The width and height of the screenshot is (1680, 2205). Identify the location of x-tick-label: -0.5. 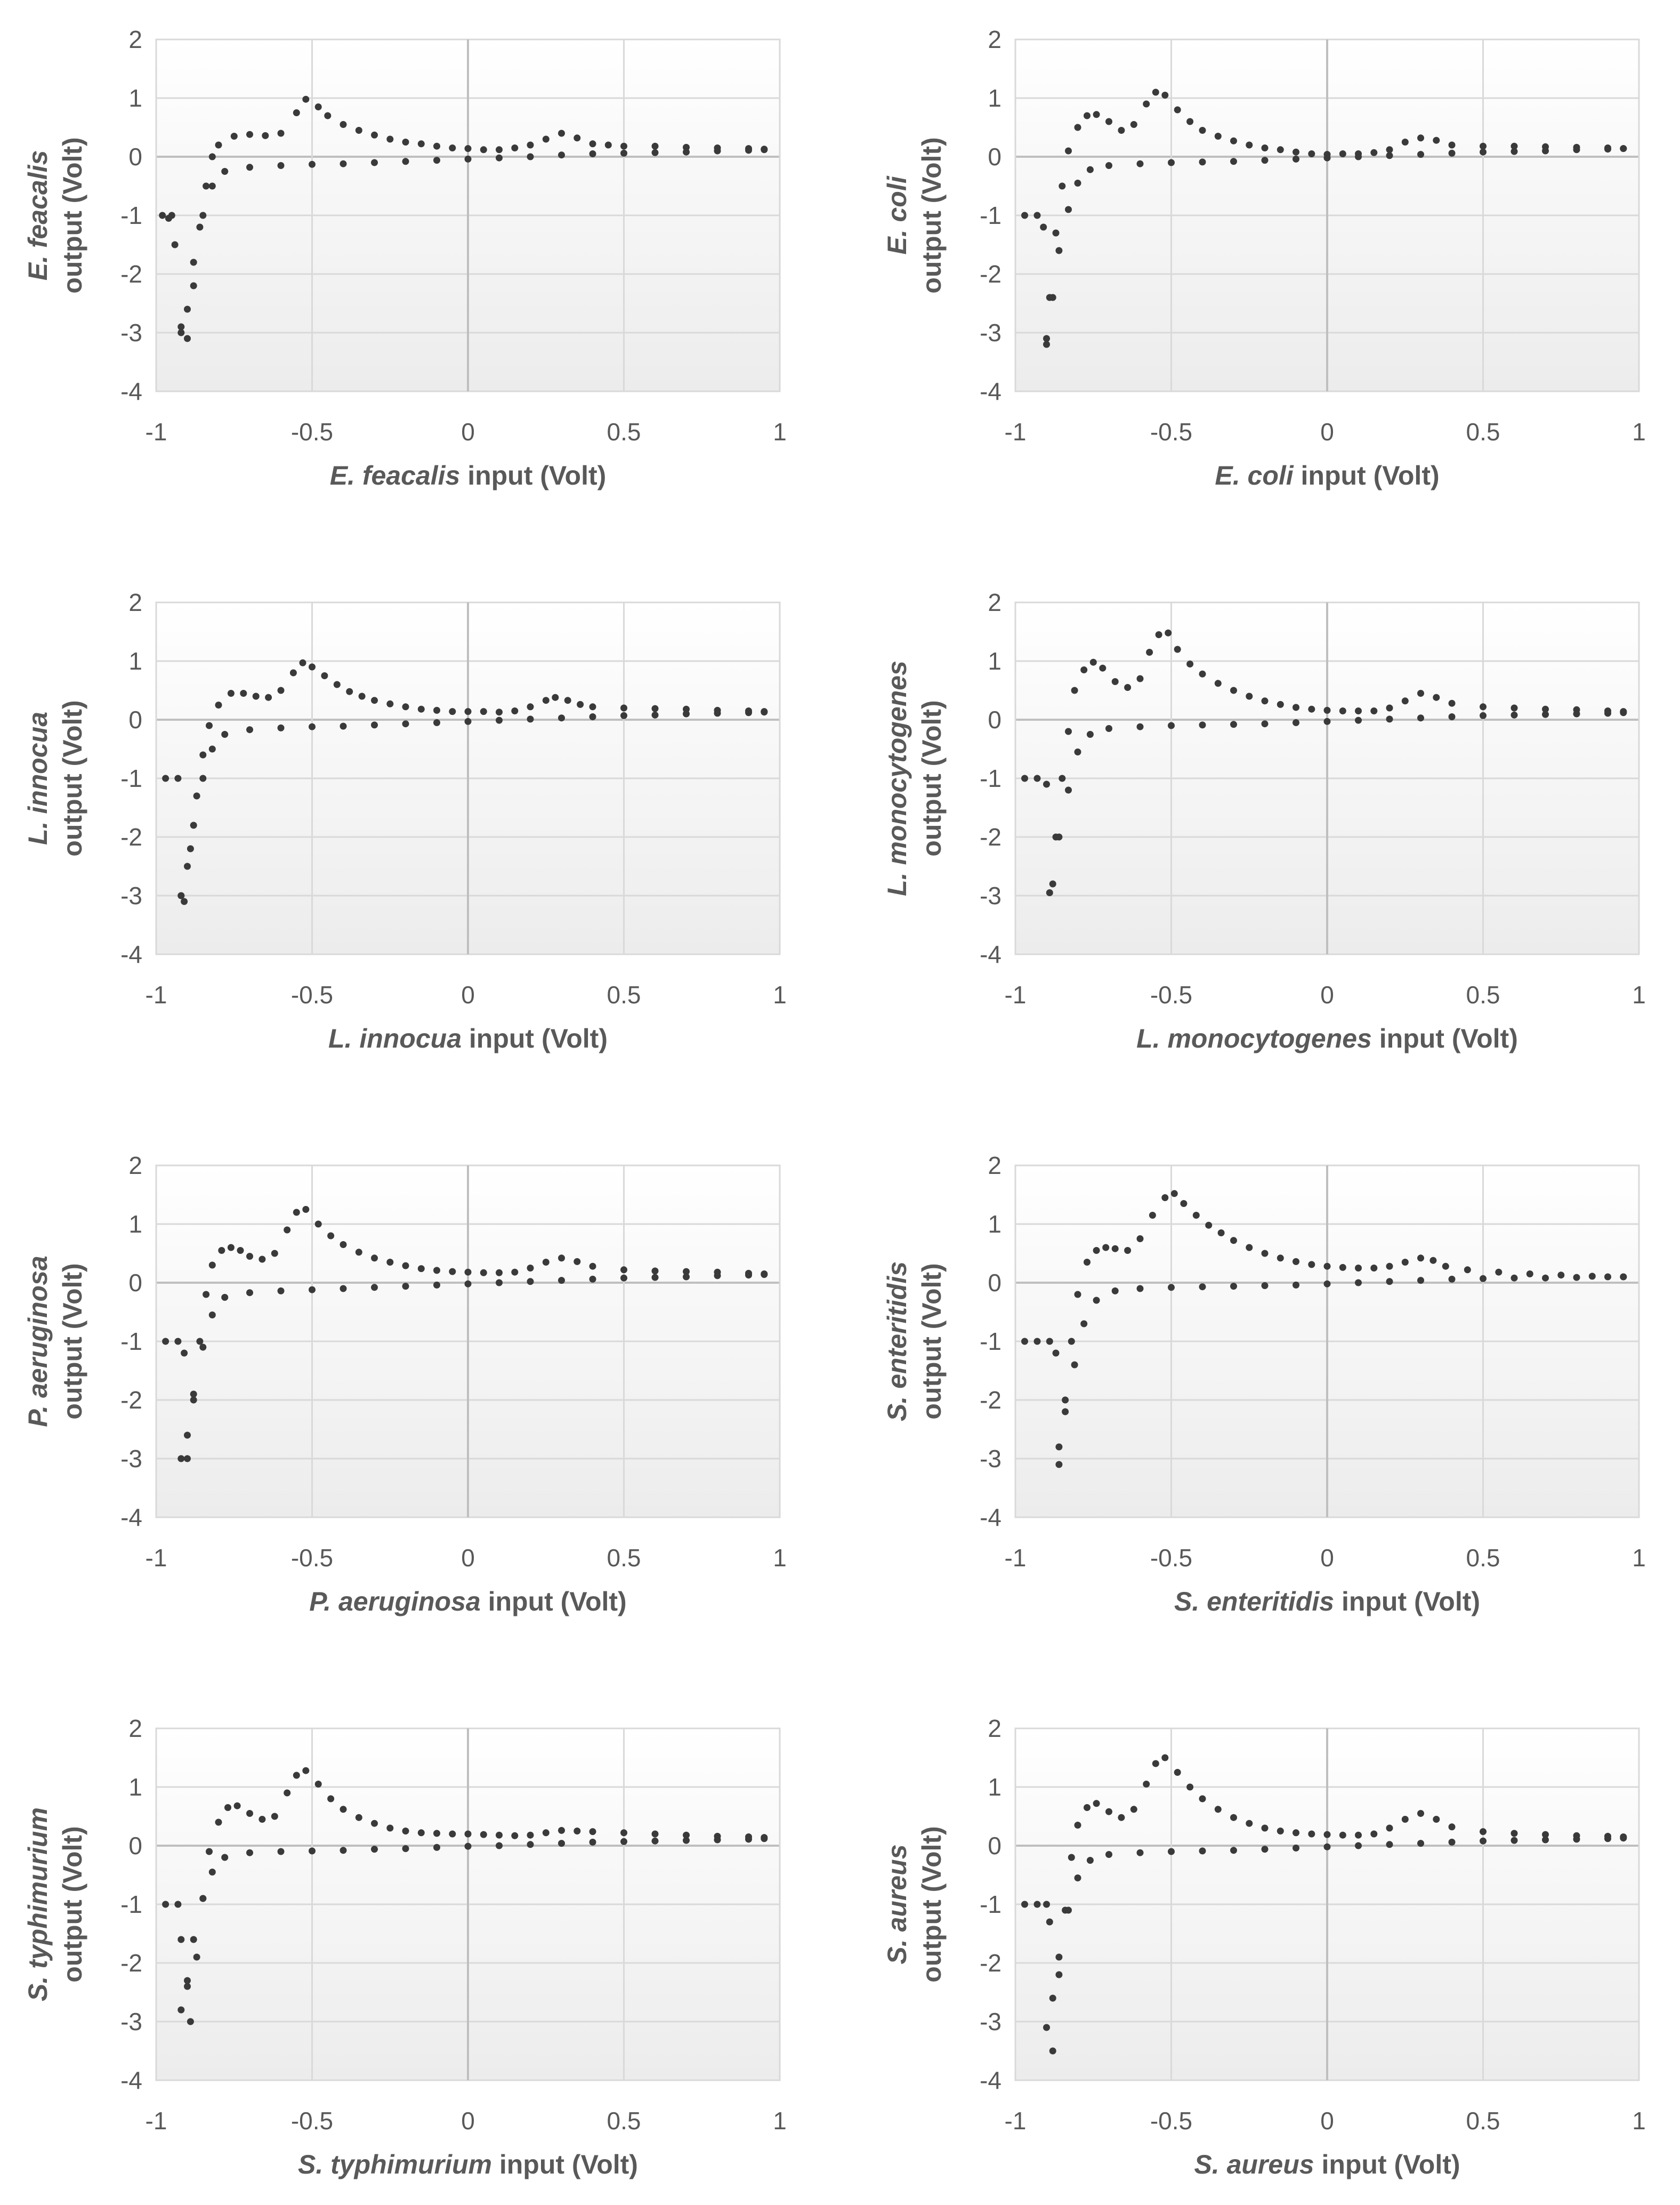
(312, 995).